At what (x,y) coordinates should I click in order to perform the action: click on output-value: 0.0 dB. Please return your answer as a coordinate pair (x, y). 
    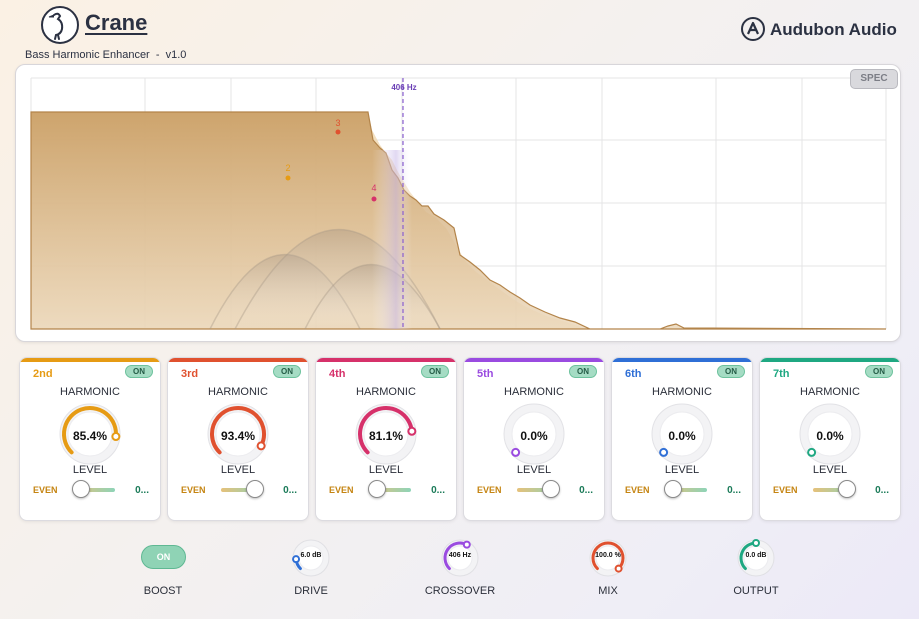
    Looking at the image, I should click on (756, 555).